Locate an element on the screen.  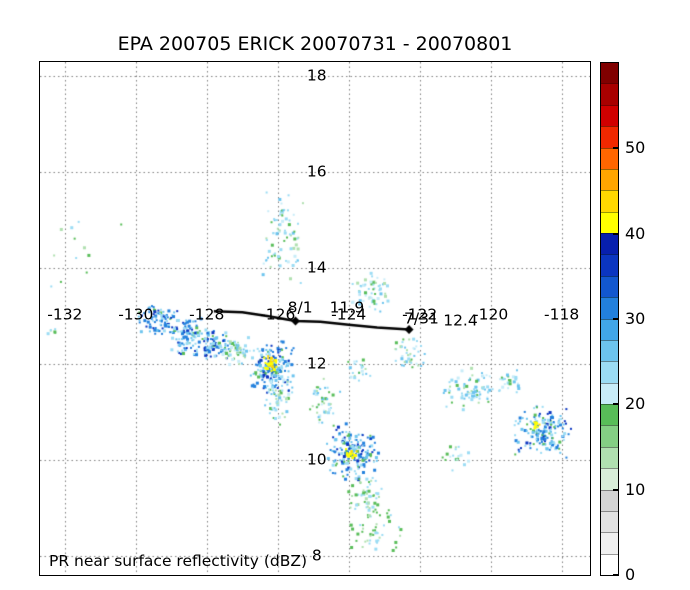
colorbar-tick-label: 0 is located at coordinates (630, 574).